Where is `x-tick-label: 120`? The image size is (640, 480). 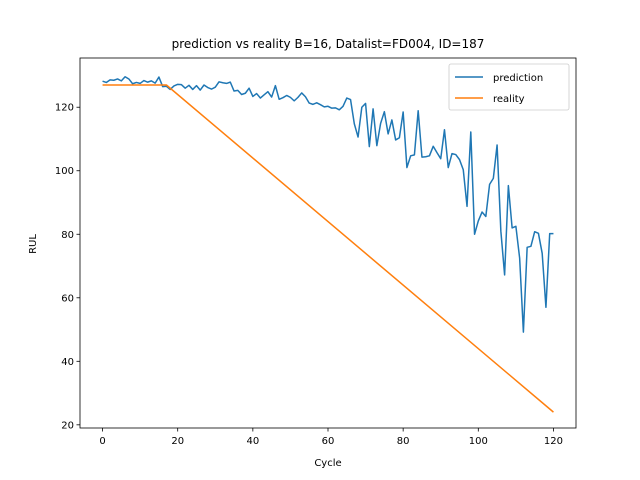
x-tick-label: 120 is located at coordinates (553, 441).